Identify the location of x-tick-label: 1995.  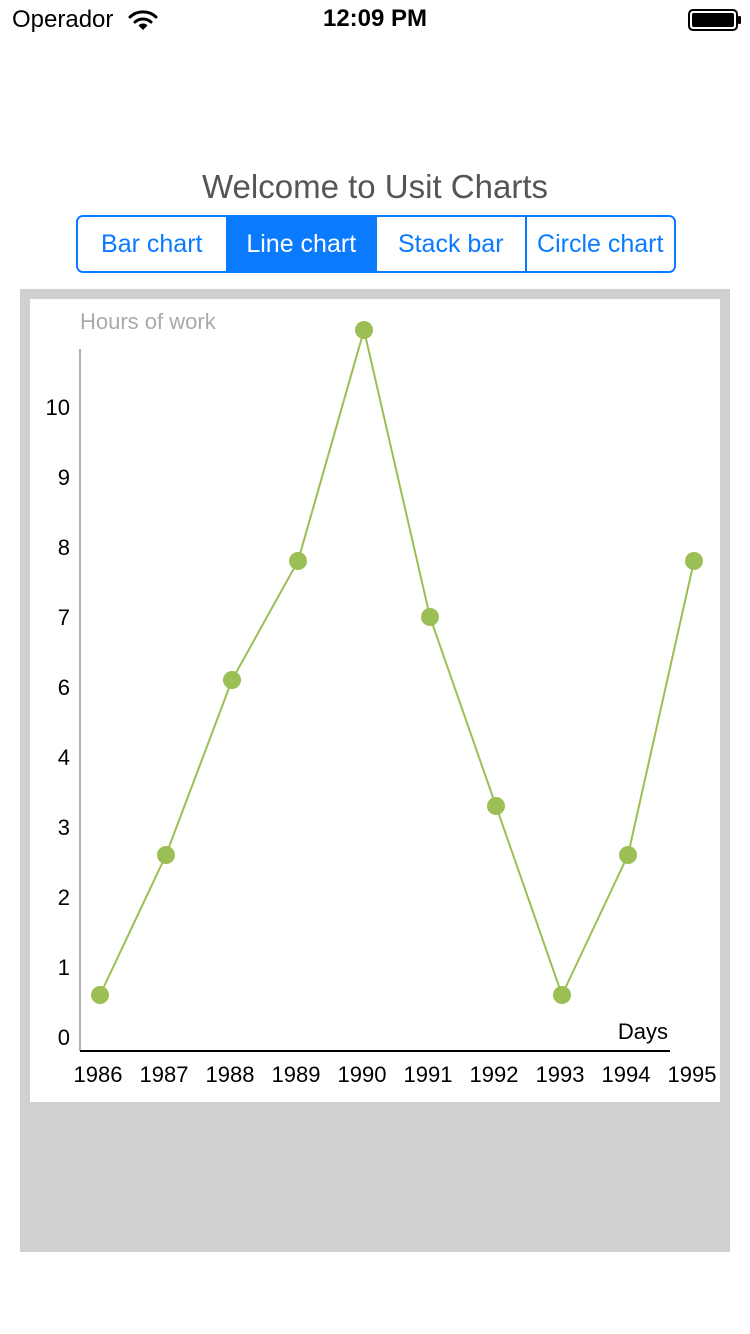
(692, 1074).